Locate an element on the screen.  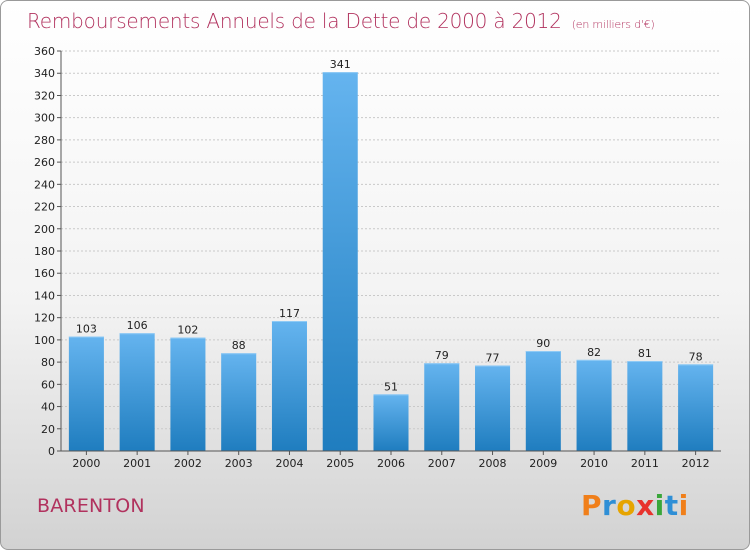
x-tick-label: 2012 is located at coordinates (696, 463).